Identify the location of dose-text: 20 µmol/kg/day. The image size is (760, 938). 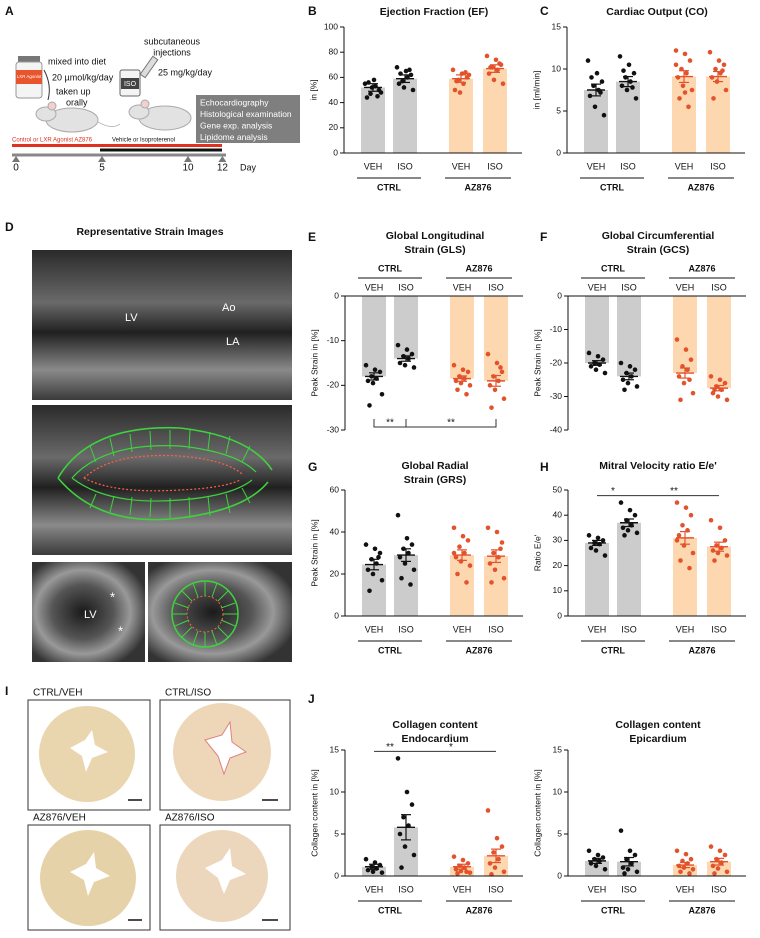
(83, 77).